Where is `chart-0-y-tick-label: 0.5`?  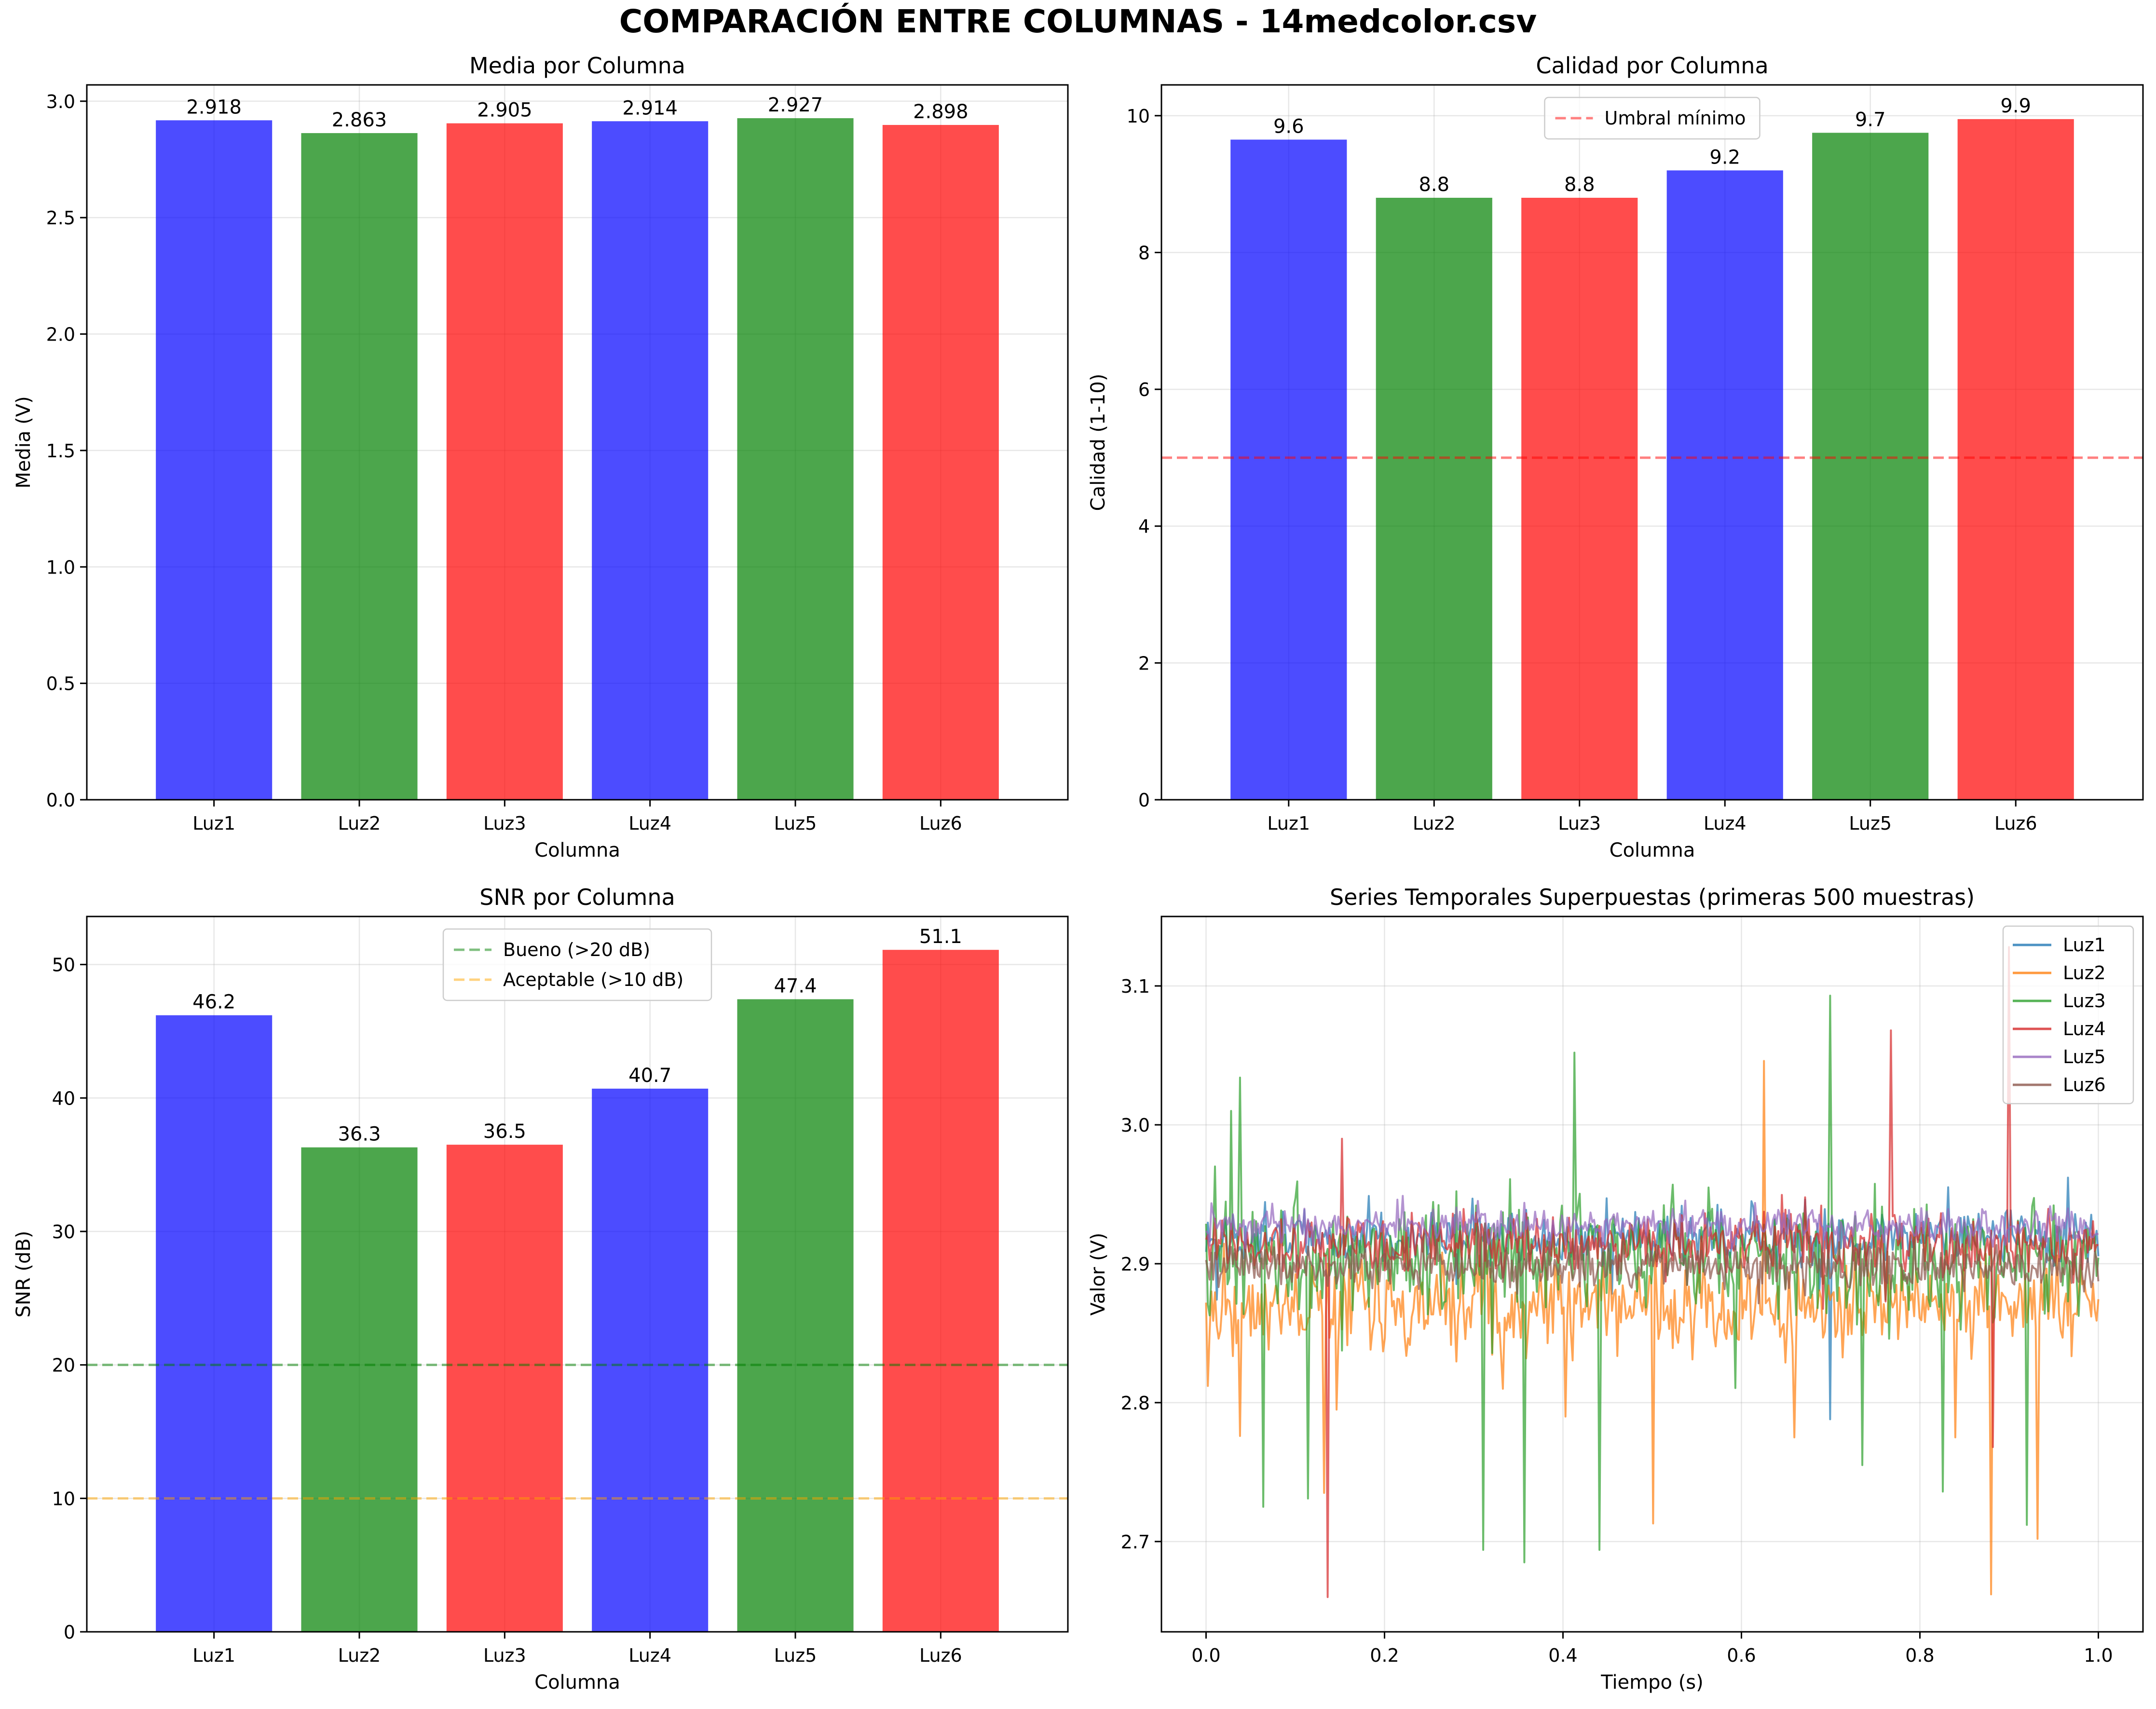
chart-0-y-tick-label: 0.5 is located at coordinates (60, 684).